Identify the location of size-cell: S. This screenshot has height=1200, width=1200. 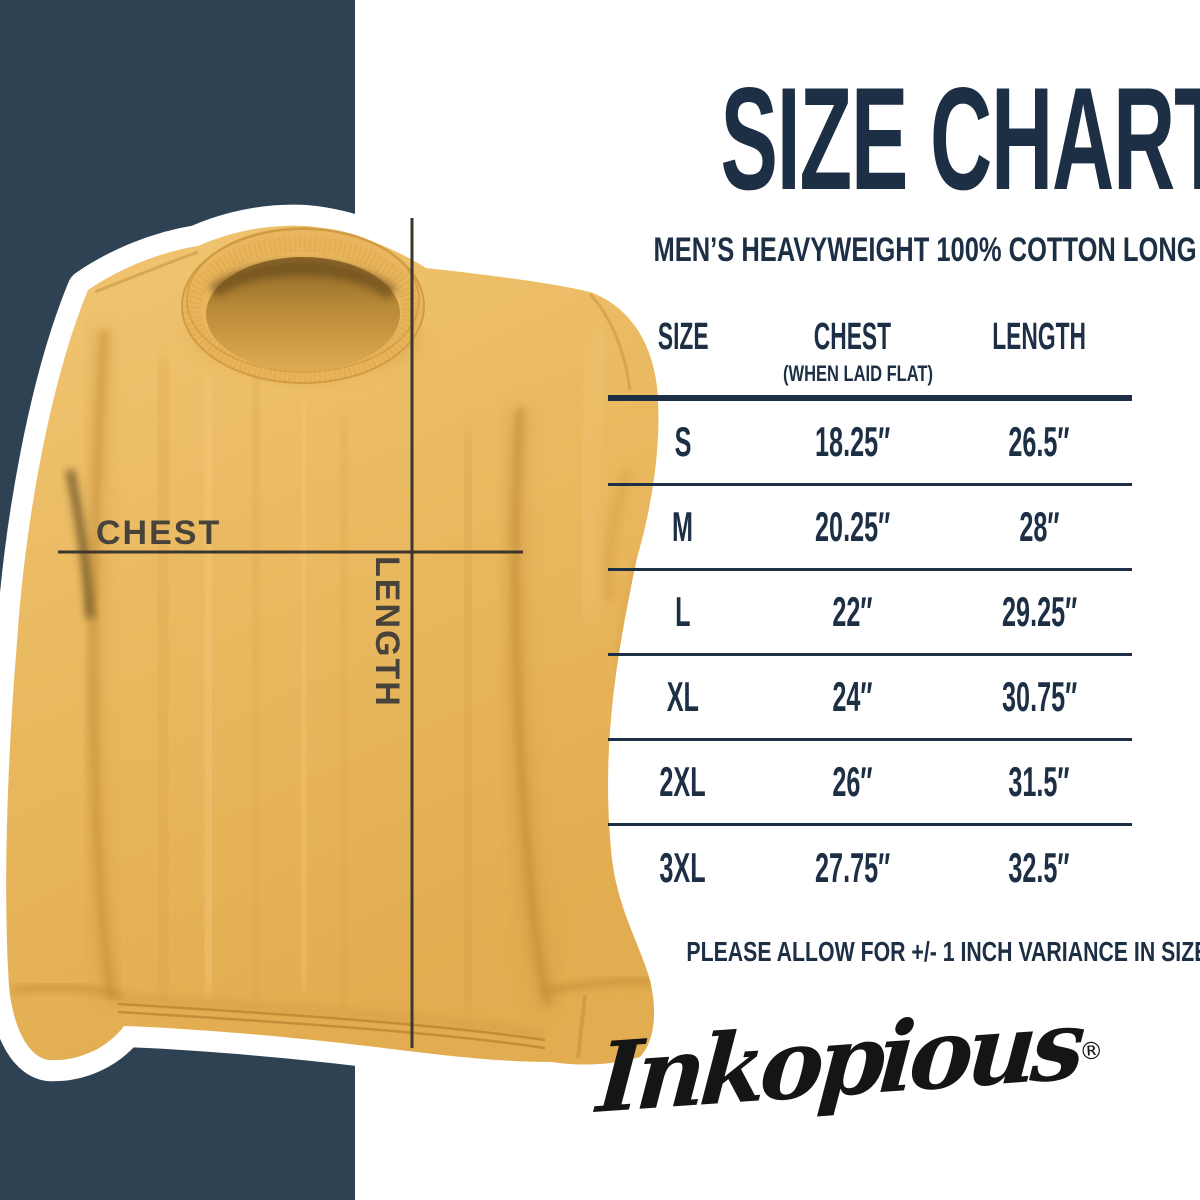
(683, 441).